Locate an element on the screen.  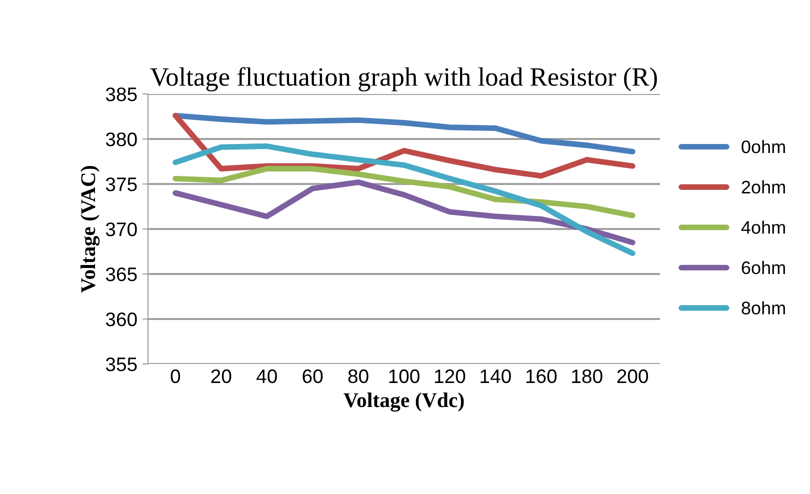
legend-label: 0ohm is located at coordinates (763, 147).